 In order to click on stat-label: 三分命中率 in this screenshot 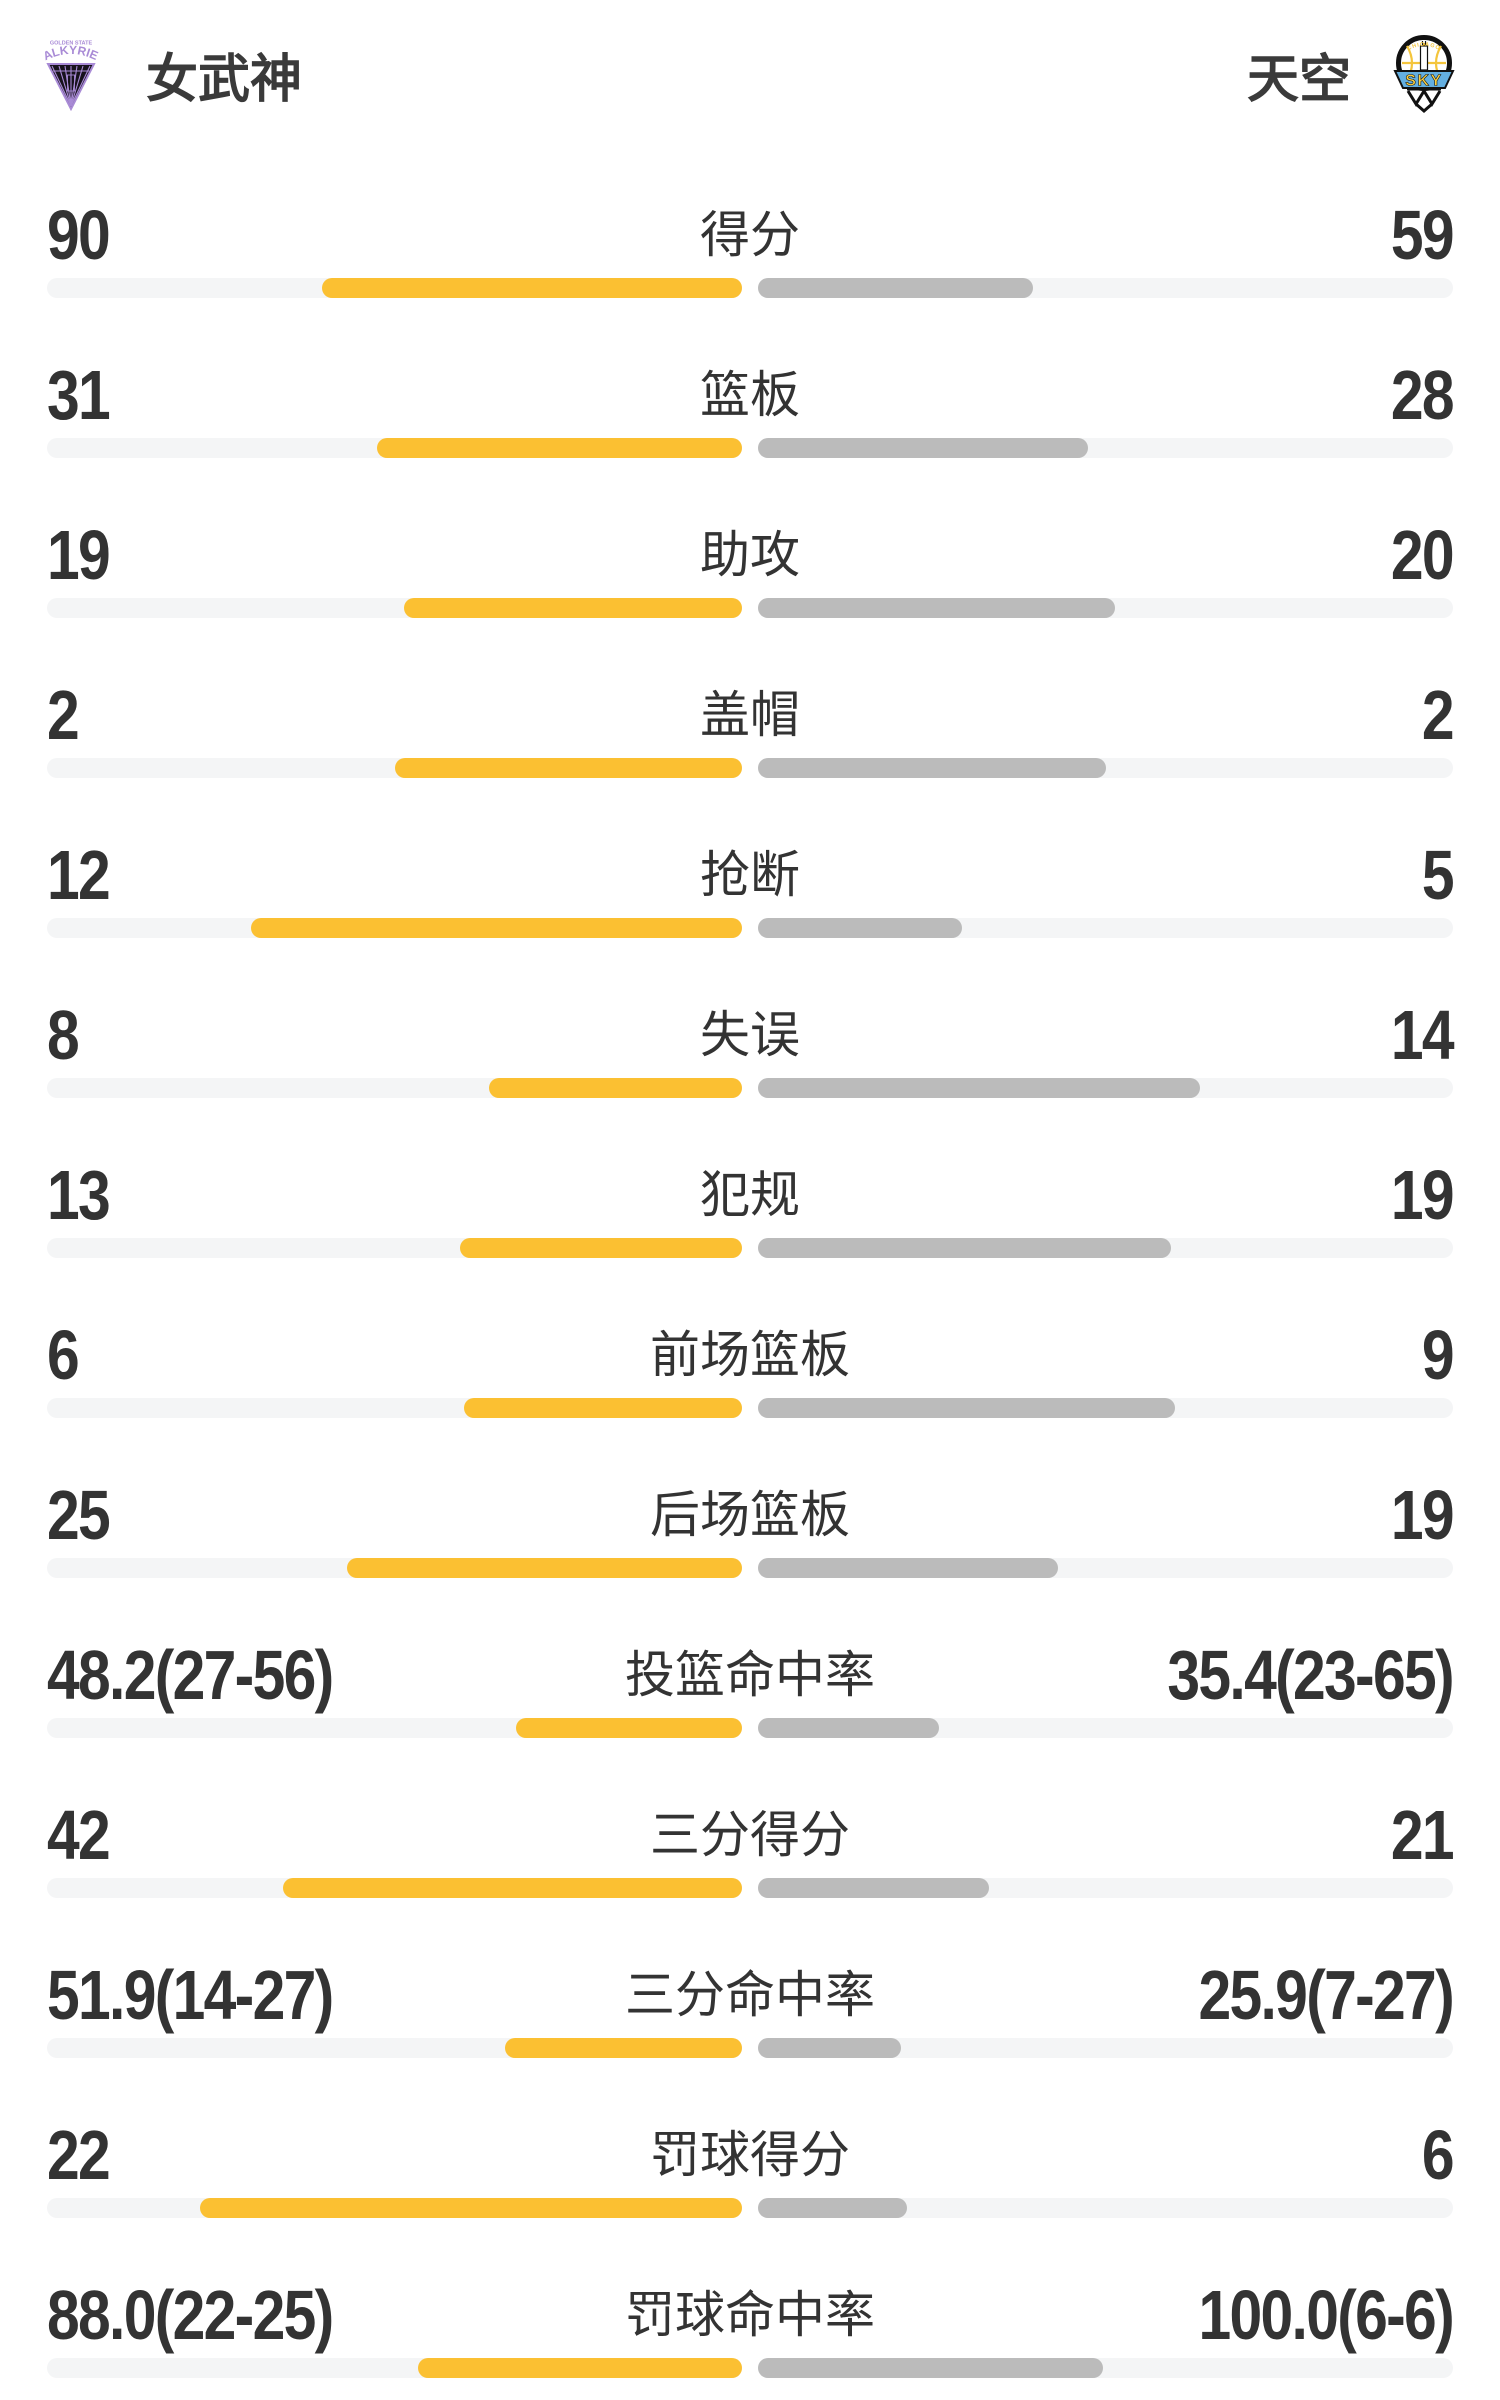, I will do `click(750, 1995)`.